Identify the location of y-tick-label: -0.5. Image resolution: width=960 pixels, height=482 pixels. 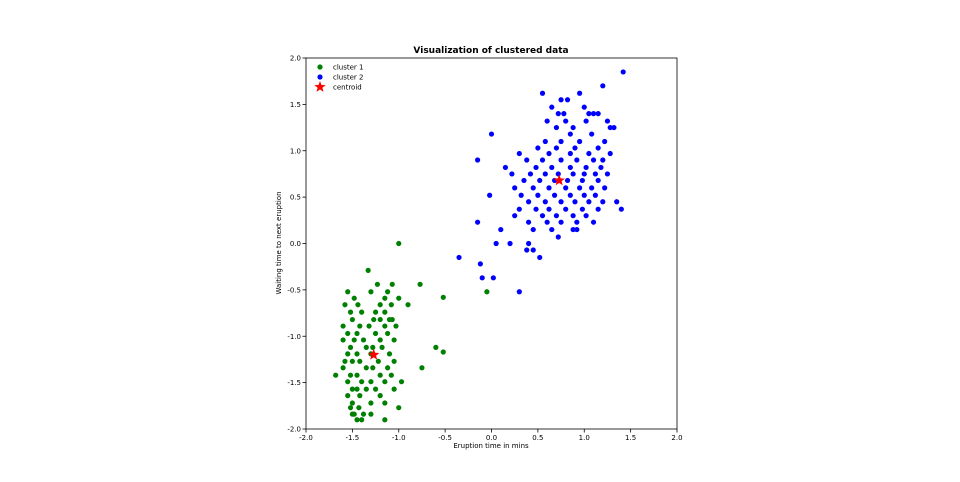
(294, 290).